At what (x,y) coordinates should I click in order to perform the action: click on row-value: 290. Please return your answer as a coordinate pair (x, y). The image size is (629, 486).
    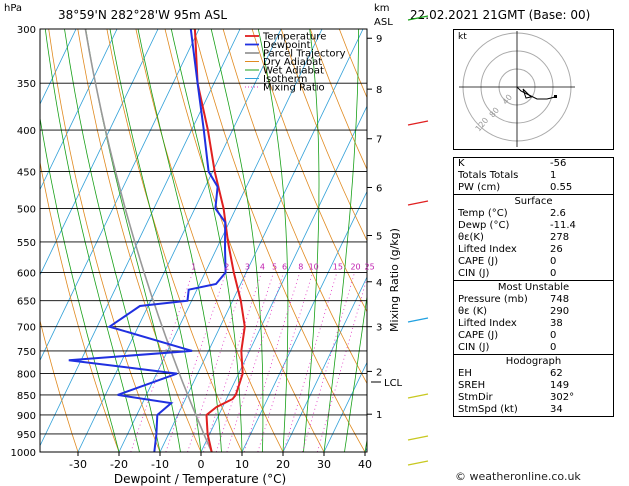
    Looking at the image, I should click on (560, 311).